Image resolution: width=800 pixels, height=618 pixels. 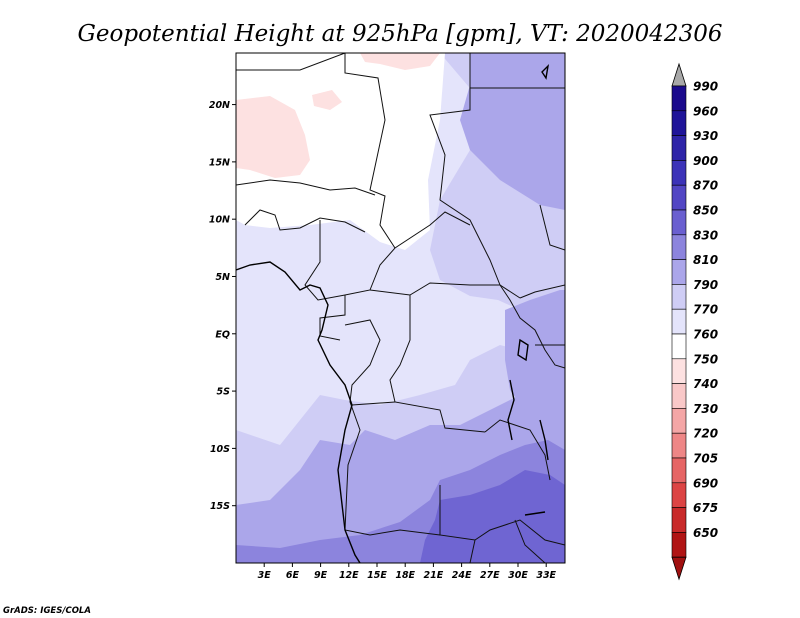 I want to click on colorbar-label: 960, so click(x=705, y=111).